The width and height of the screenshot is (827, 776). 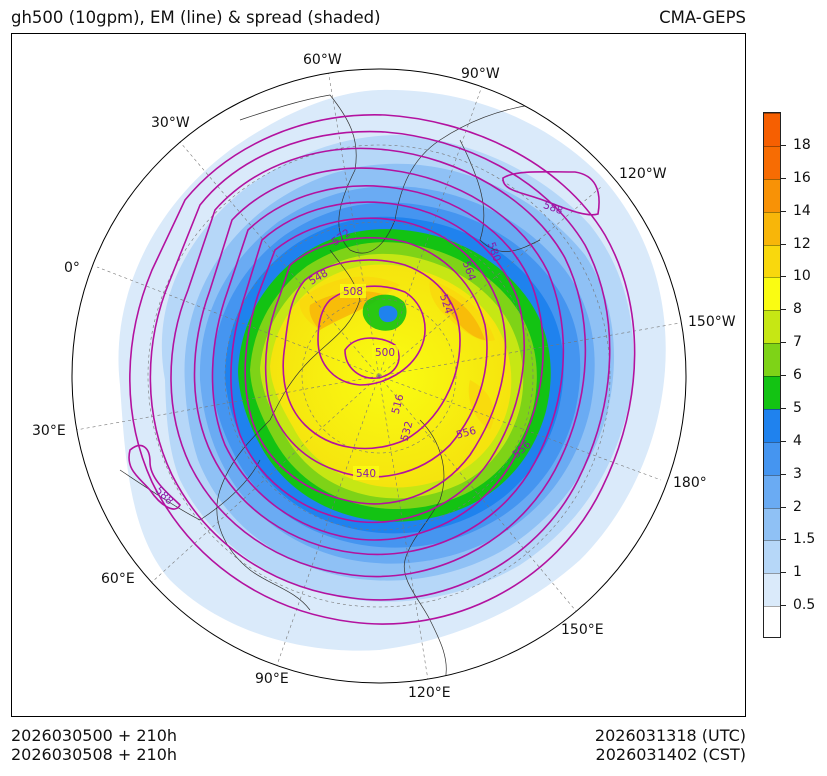 I want to click on colorbar-label: 8, so click(x=797, y=309).